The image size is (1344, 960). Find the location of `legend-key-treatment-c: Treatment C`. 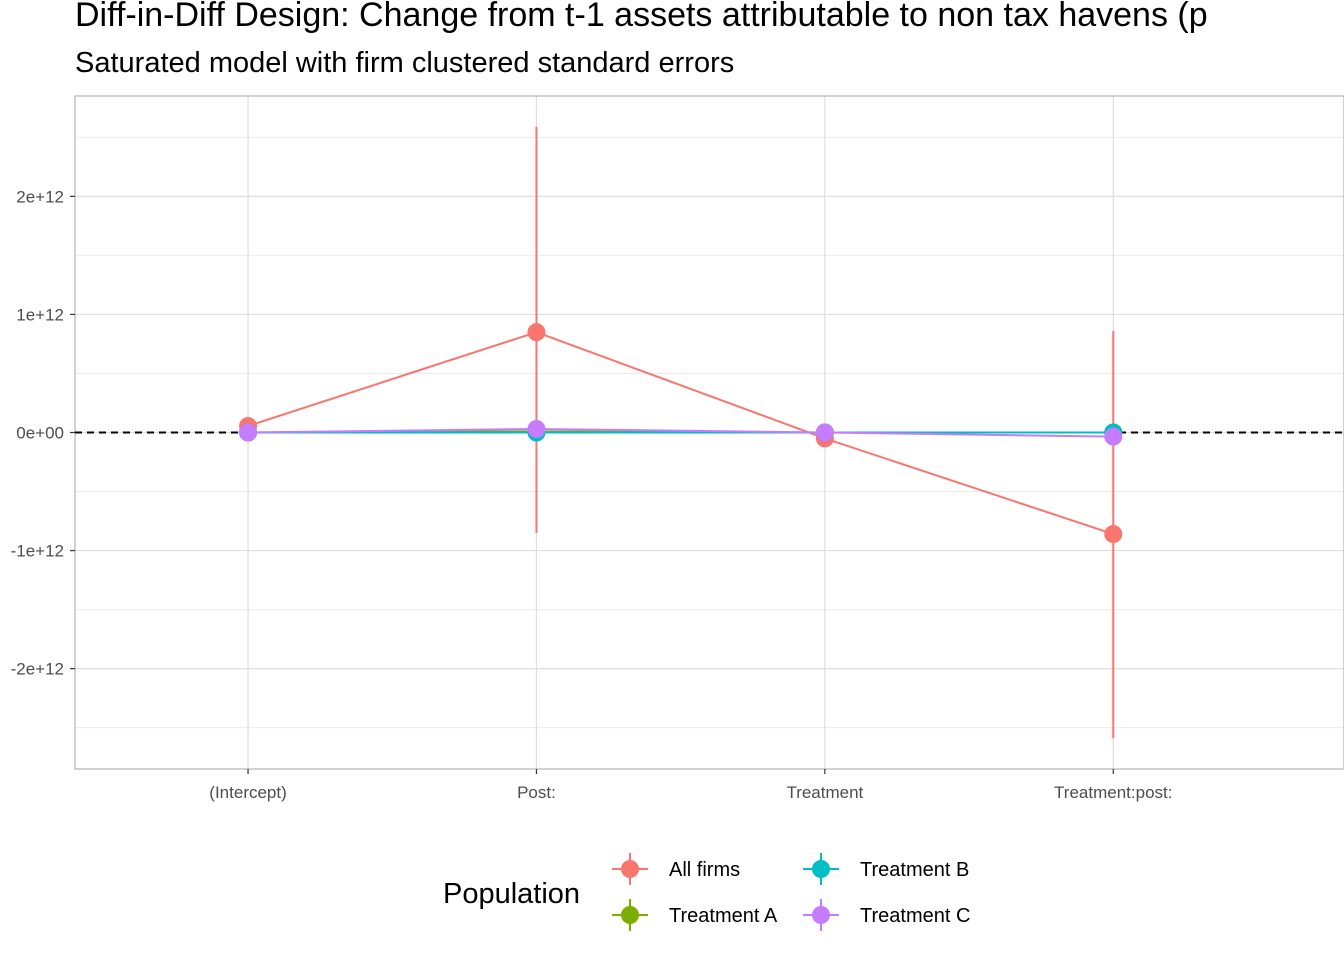

legend-key-treatment-c: Treatment C is located at coordinates (886, 915).